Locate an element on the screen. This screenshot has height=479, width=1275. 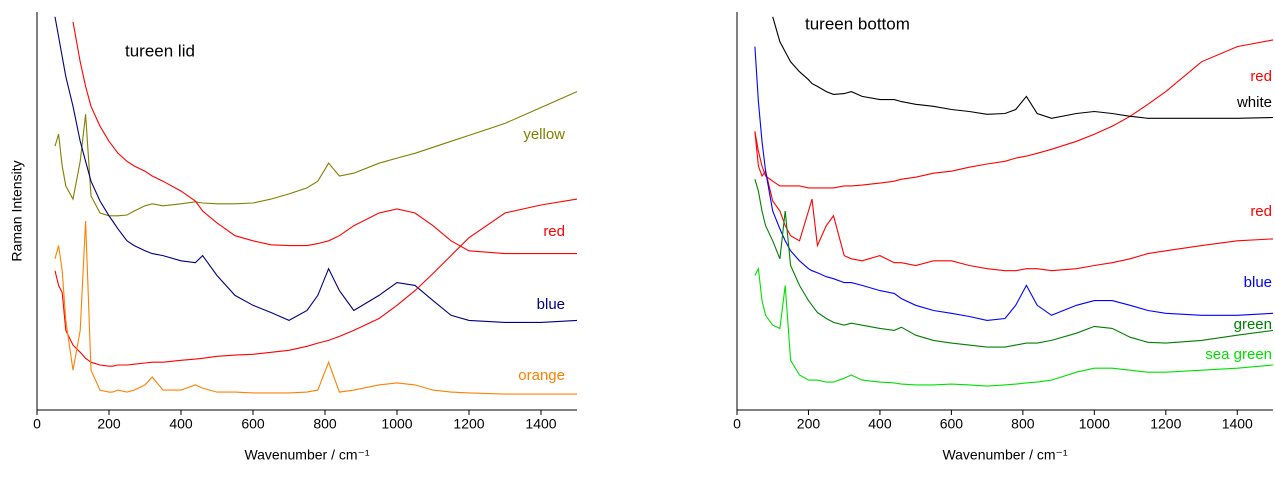
y-axis-label: Raman Intensity is located at coordinates (17, 210).